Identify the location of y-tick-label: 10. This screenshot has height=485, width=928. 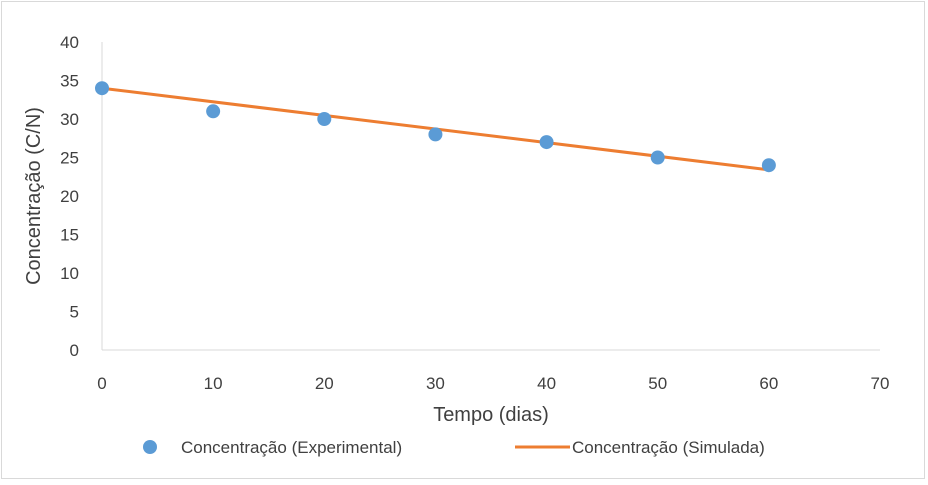
(69, 273).